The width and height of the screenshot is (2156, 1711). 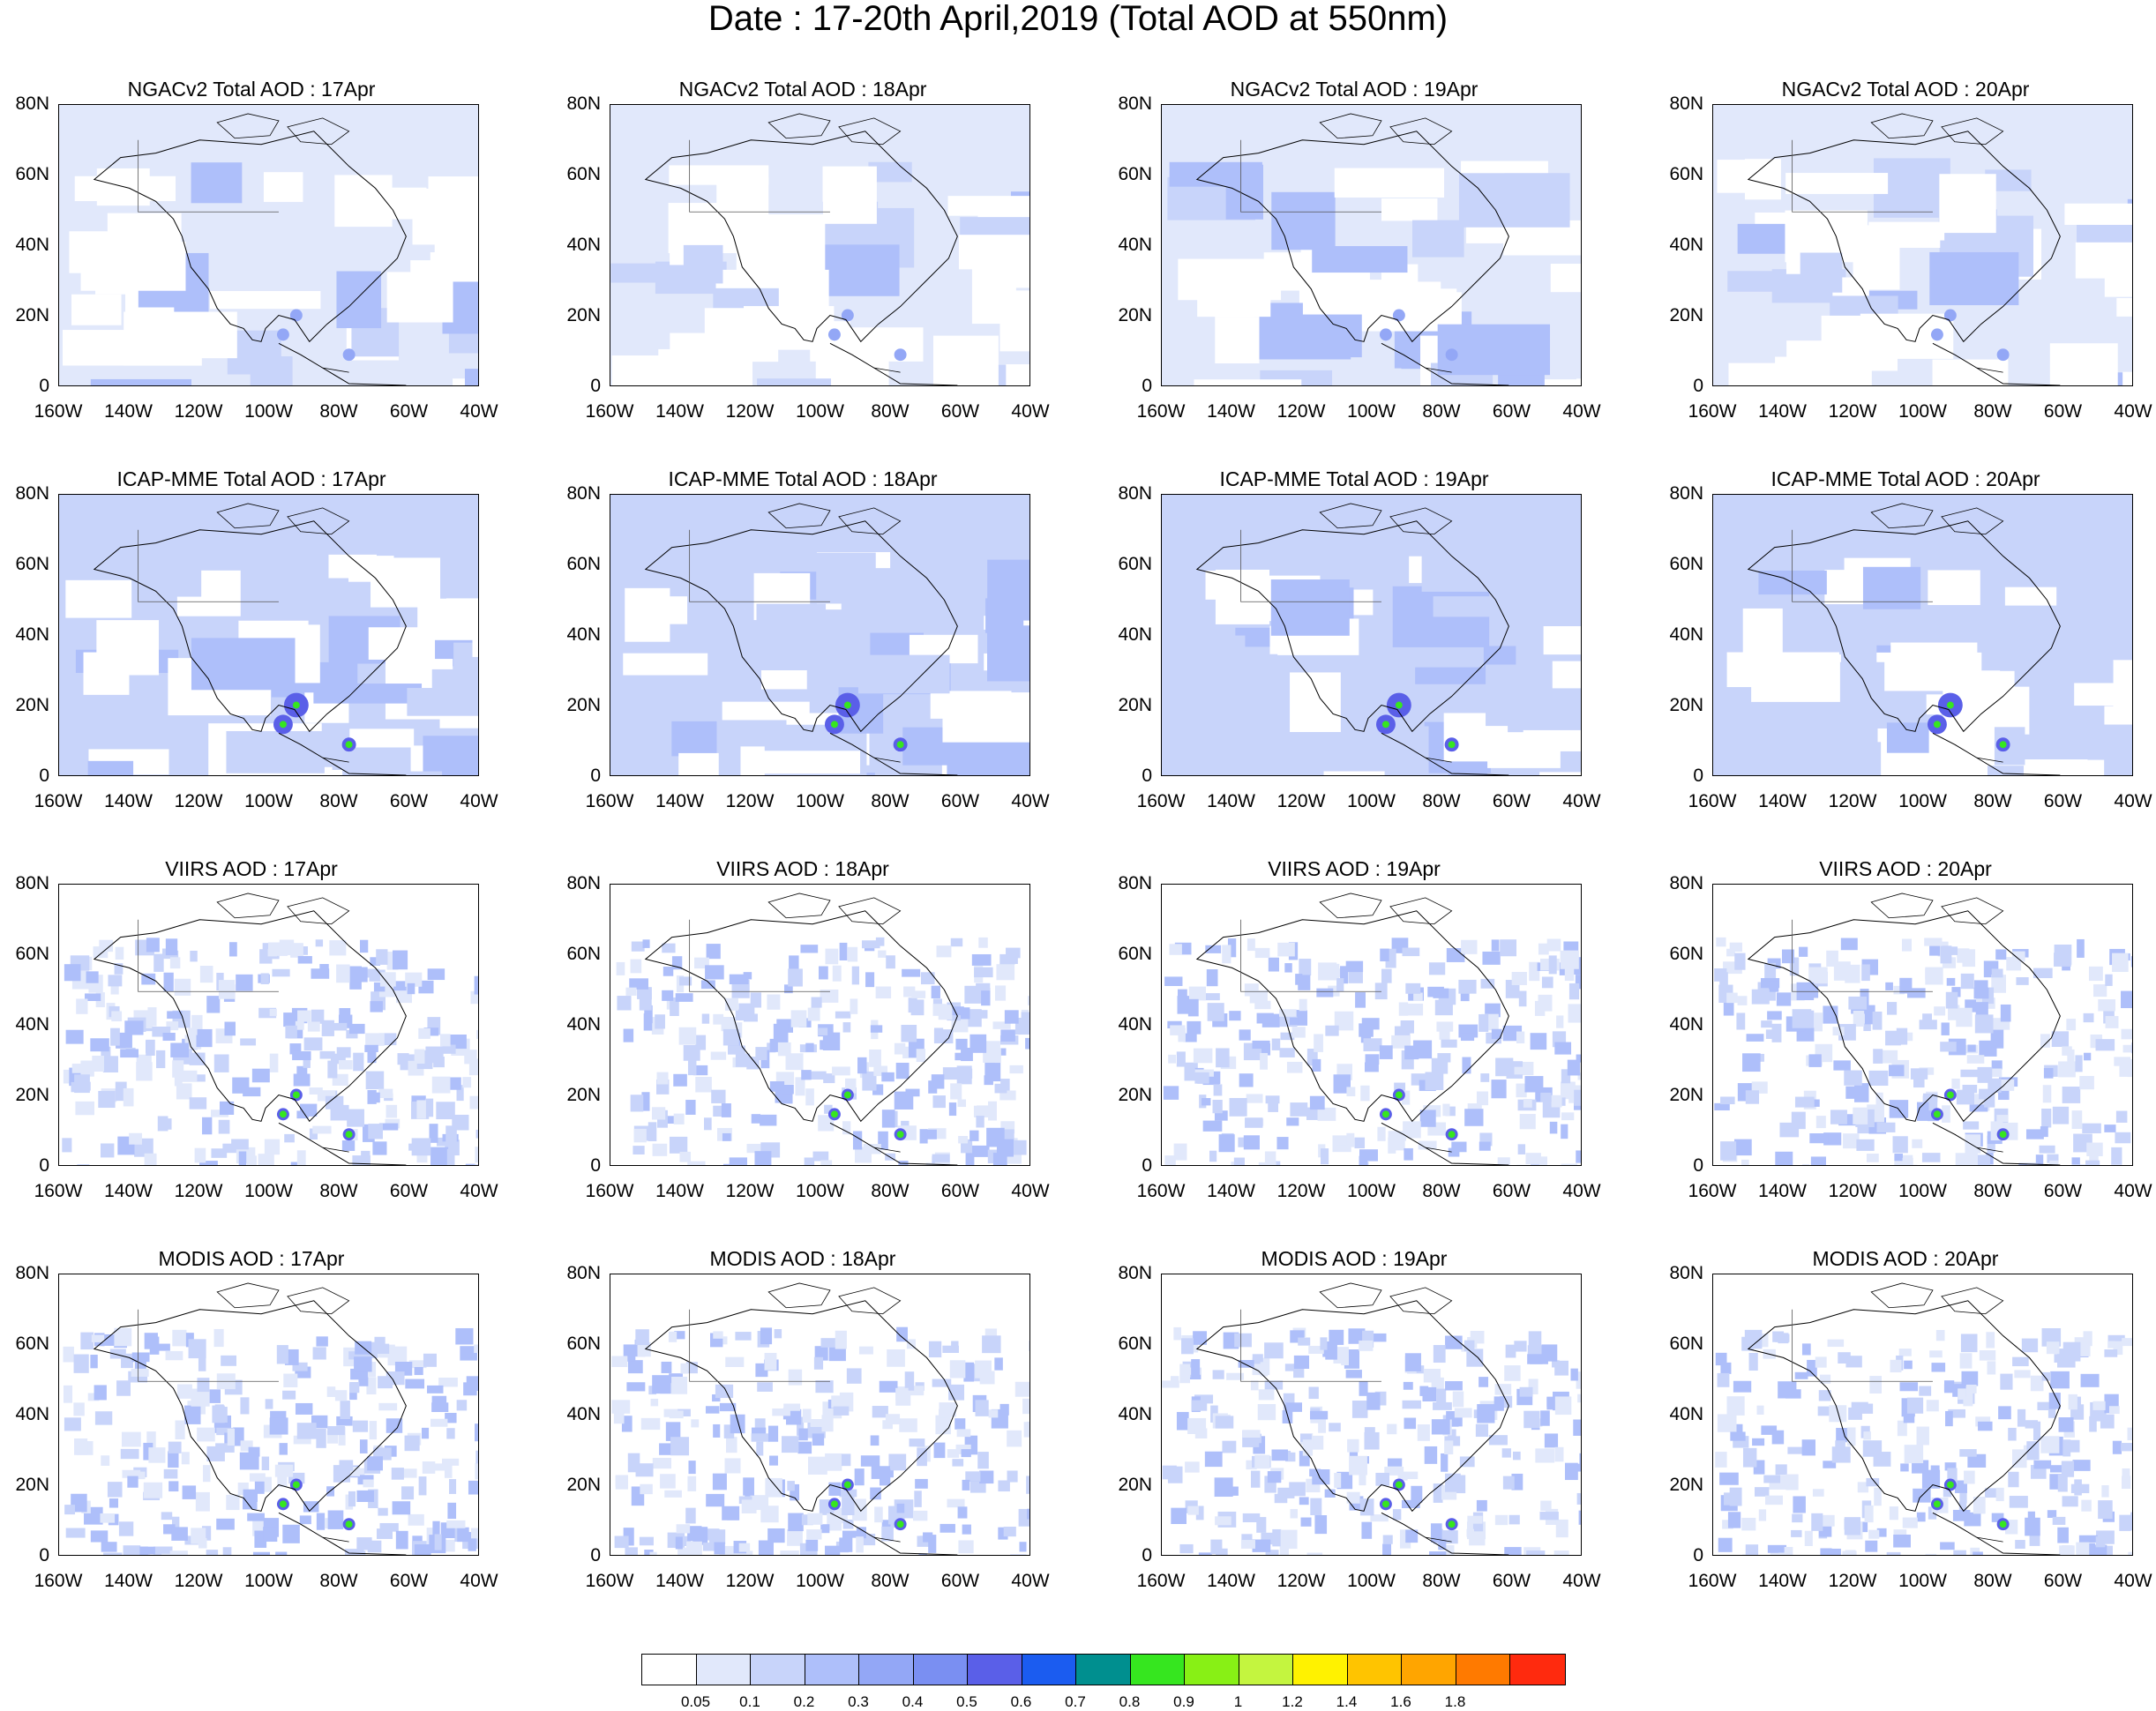 I want to click on colorbar-label: 0.1, so click(x=749, y=1702).